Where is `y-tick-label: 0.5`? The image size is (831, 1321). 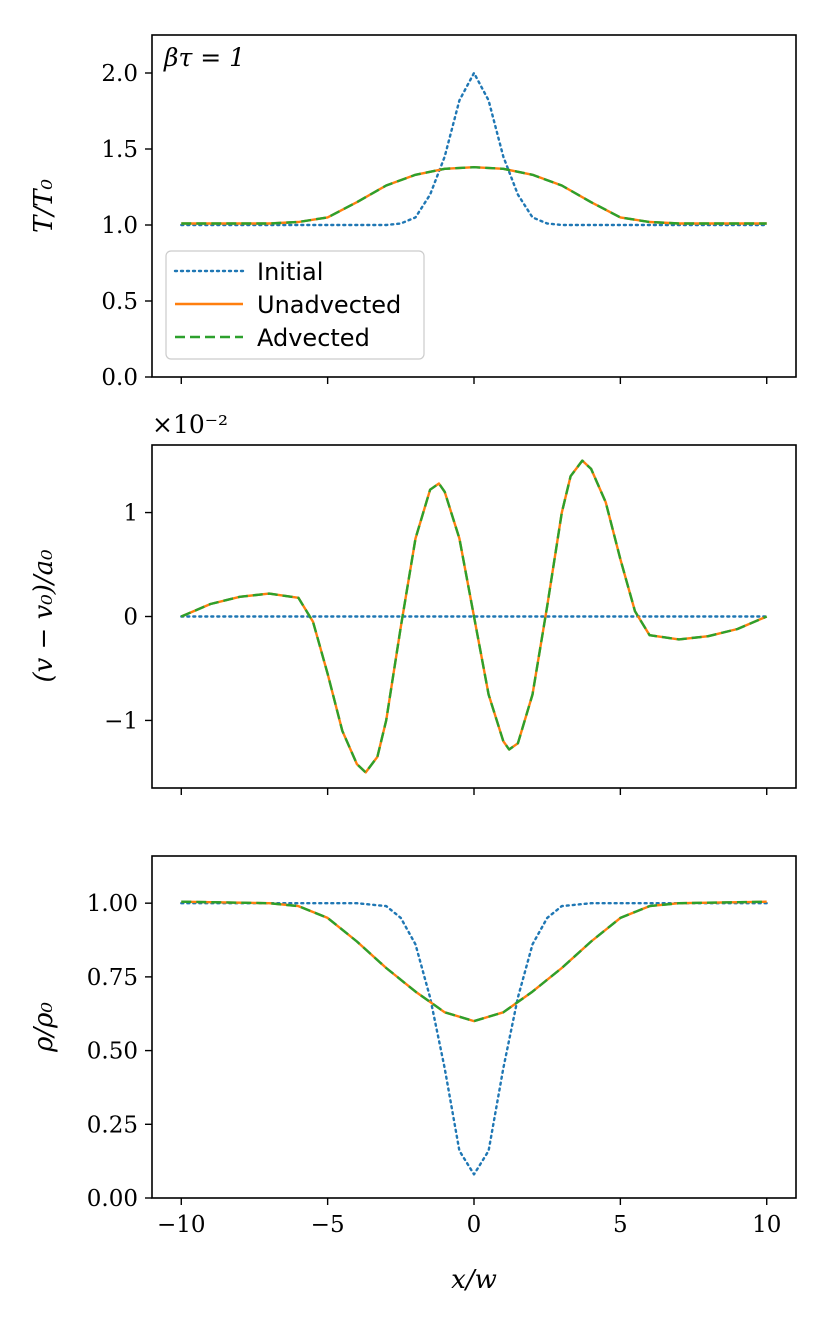 y-tick-label: 0.5 is located at coordinates (119, 302).